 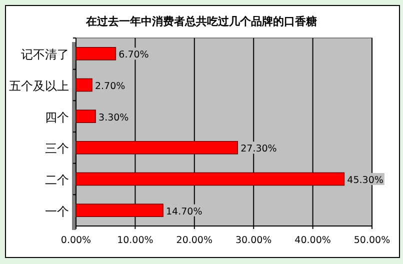 I want to click on x-tick-label: 50.00%, so click(x=372, y=240).